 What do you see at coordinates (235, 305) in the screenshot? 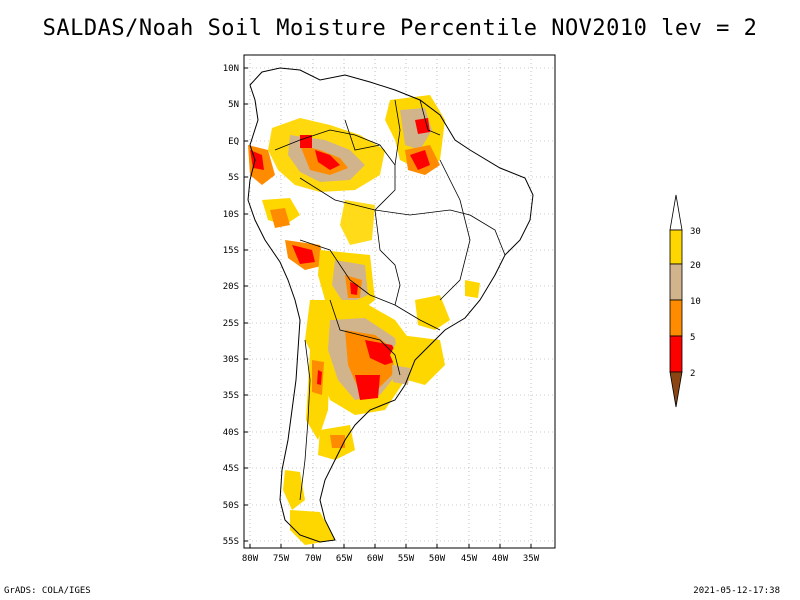
I see `latitude-tick-labels: 10N 5N EQ 5S 10S 15S 20S 25S 30S 35S 40S 45S 50S 55S` at bounding box center [235, 305].